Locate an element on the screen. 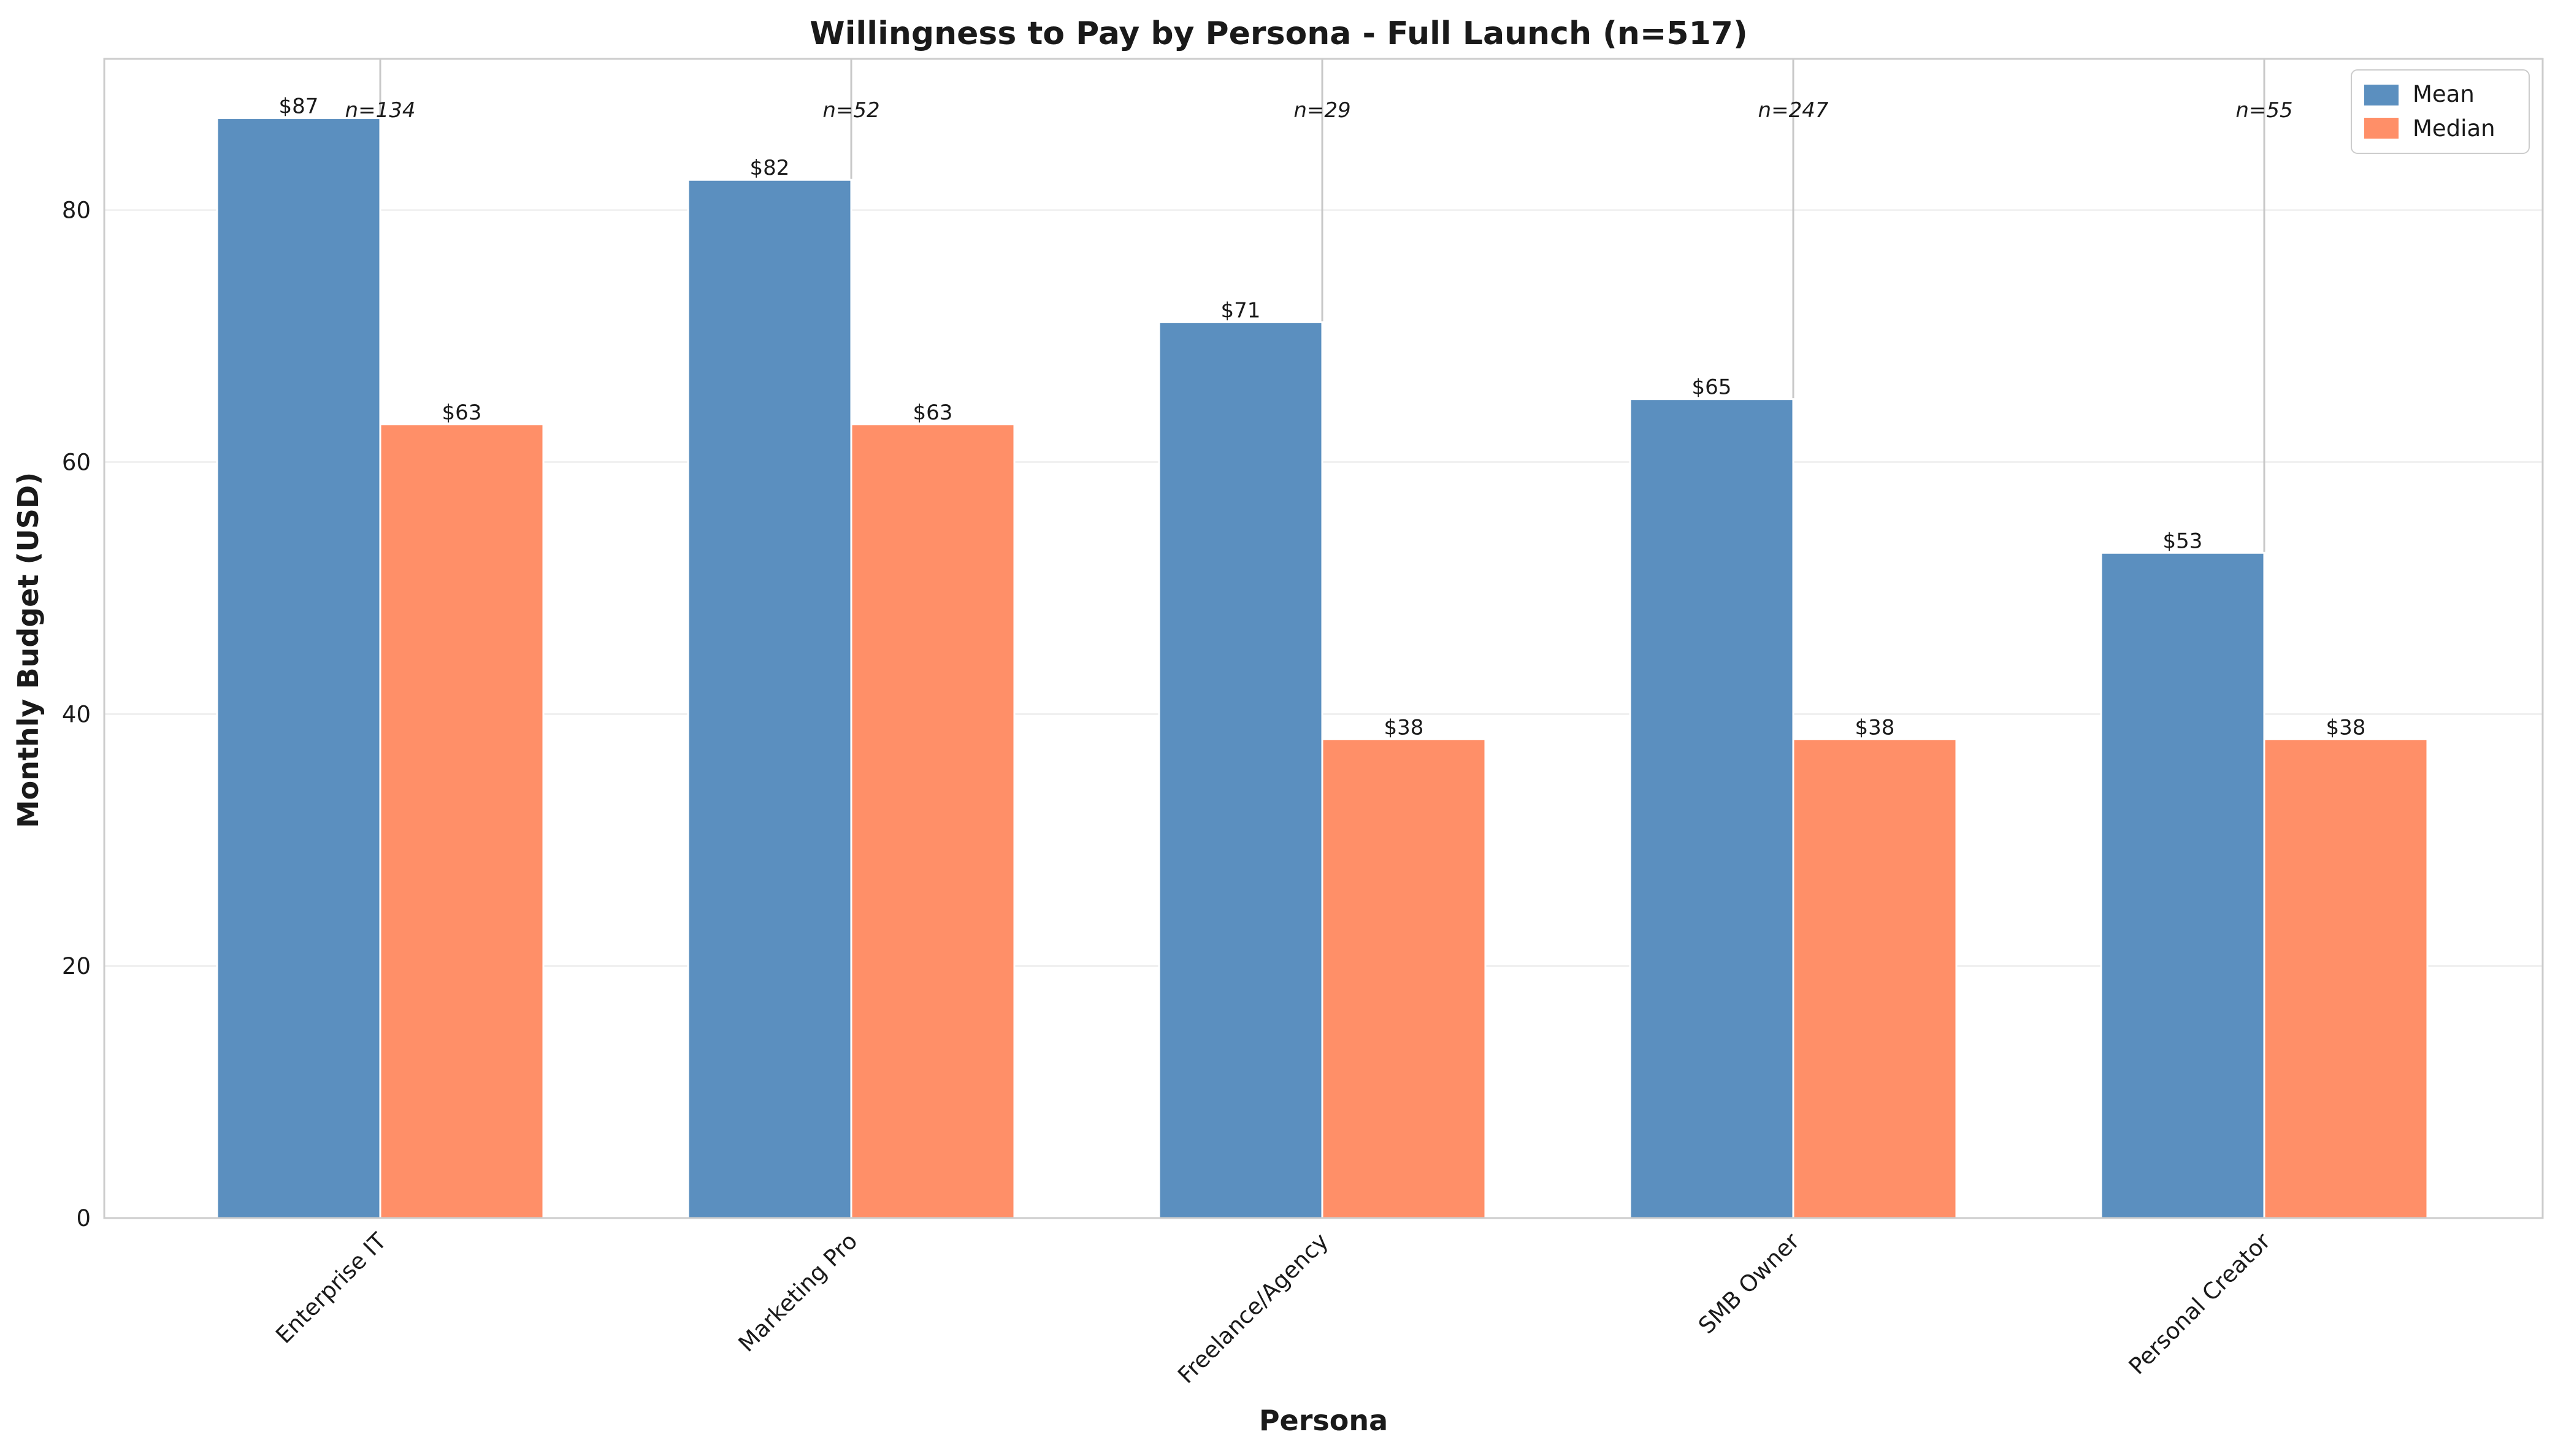 The height and width of the screenshot is (1456, 2558). y-tick-label-80: 80 is located at coordinates (76, 210).